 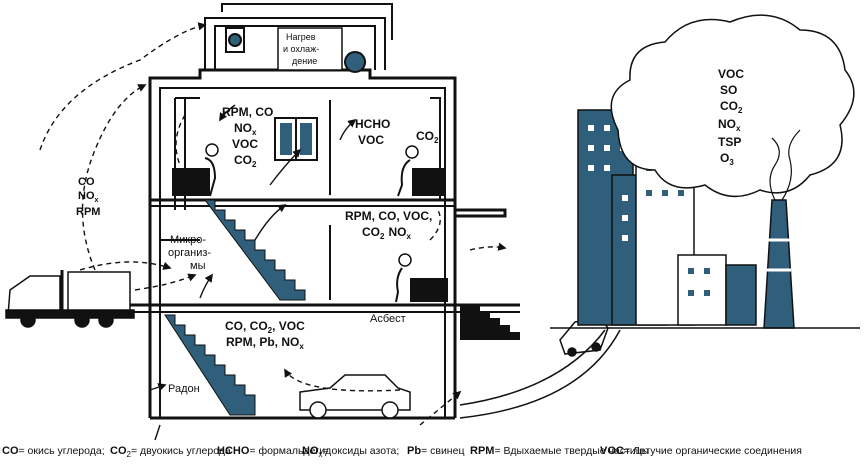 What do you see at coordinates (532, 367) in the screenshot?
I see `driveway` at bounding box center [532, 367].